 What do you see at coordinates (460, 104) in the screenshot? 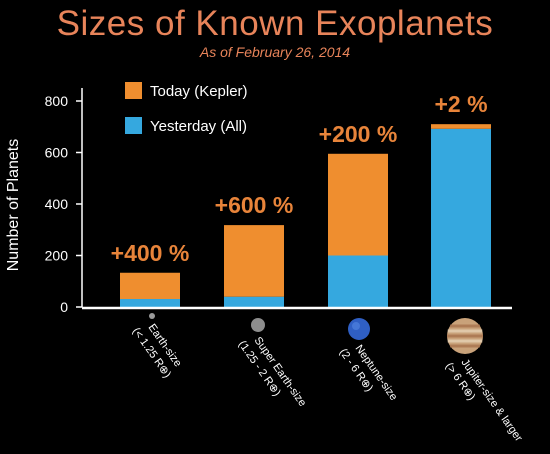
I see `percent-label: +2 %` at bounding box center [460, 104].